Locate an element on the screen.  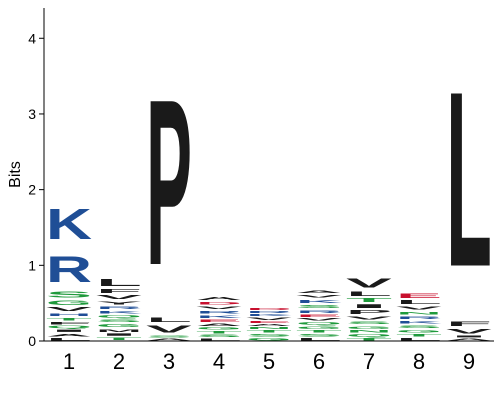
position-label: 7 is located at coordinates (369, 361).